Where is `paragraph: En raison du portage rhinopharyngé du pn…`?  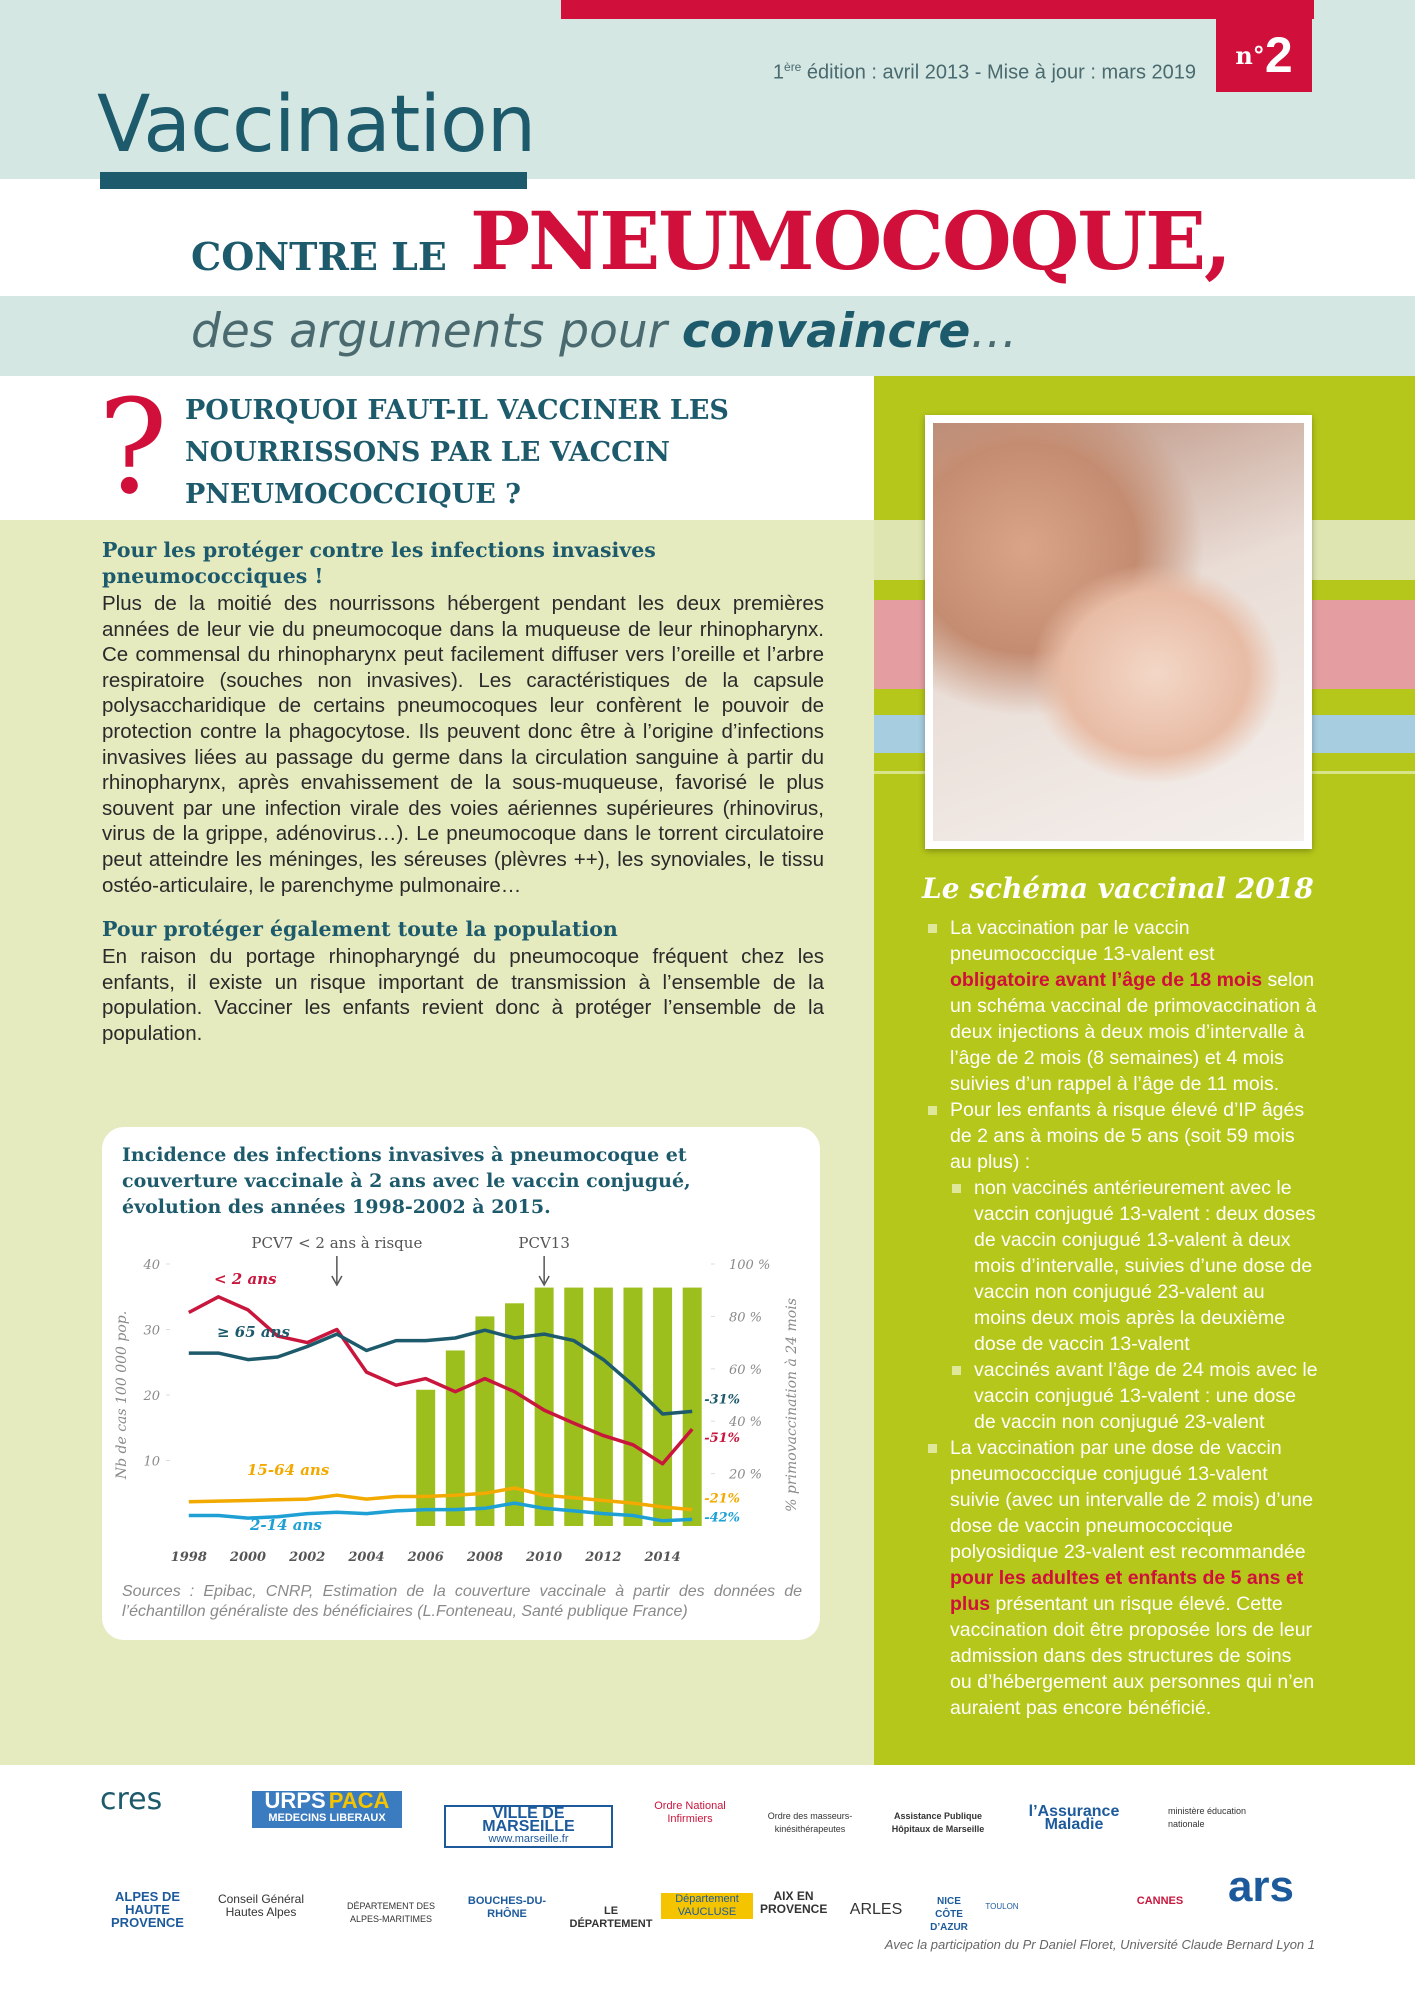 paragraph: En raison du portage rhinopharyngé du pn… is located at coordinates (463, 995).